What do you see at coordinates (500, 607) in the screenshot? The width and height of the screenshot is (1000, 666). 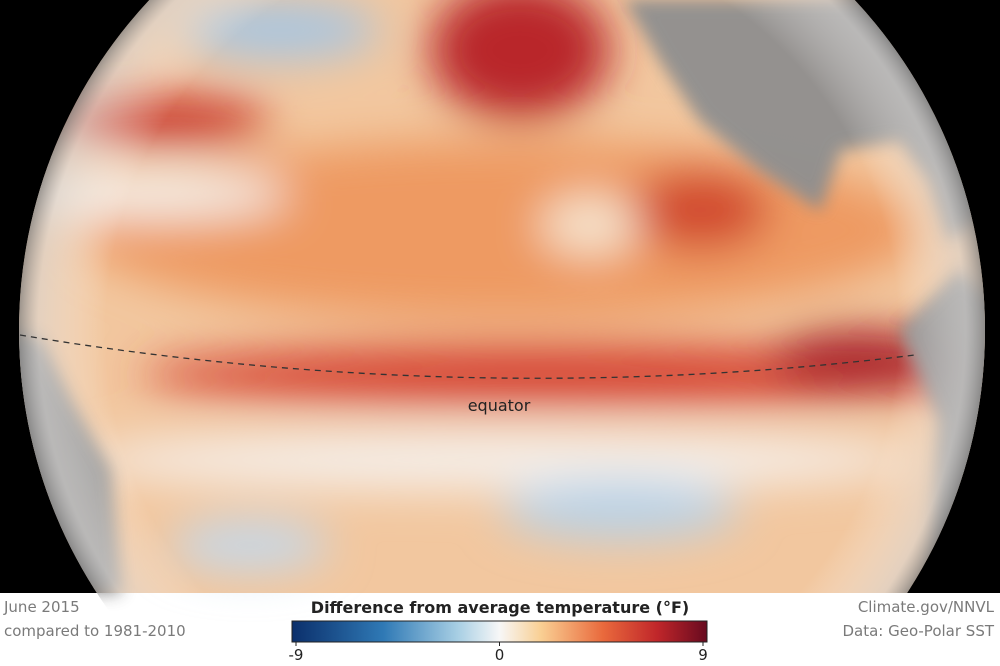 I see `legend-title: Difference from average temperature (°F)` at bounding box center [500, 607].